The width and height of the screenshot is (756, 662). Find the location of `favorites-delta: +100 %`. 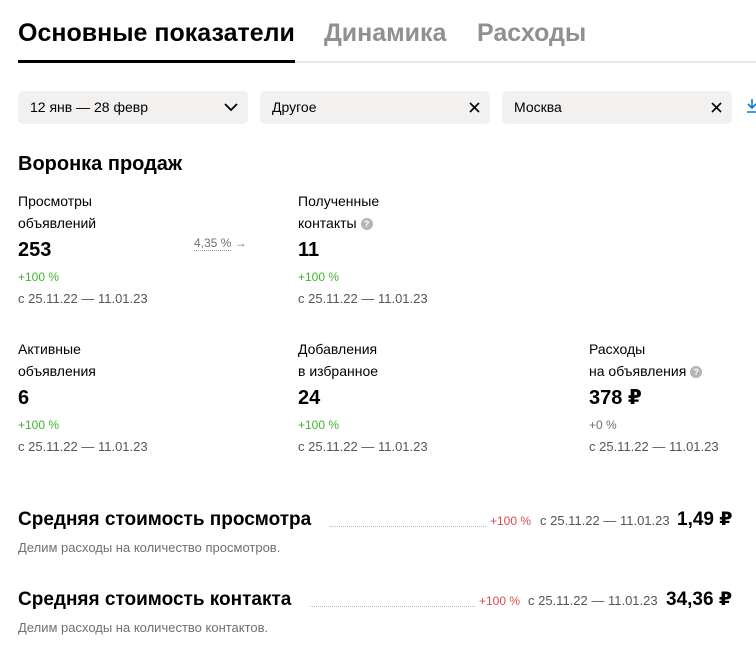

favorites-delta: +100 % is located at coordinates (319, 425).